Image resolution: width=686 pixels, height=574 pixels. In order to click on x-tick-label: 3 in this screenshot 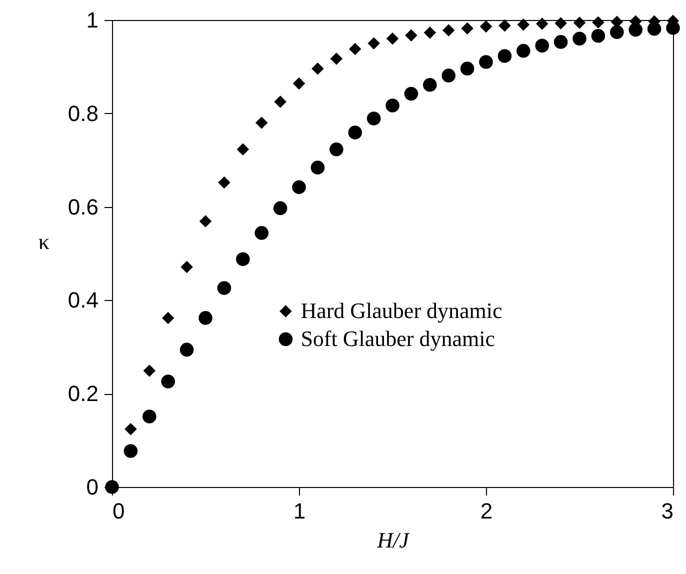, I will do `click(667, 511)`.